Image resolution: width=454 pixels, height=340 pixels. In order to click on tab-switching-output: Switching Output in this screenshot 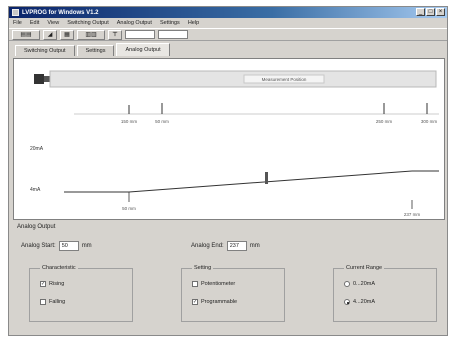, I will do `click(45, 50)`.